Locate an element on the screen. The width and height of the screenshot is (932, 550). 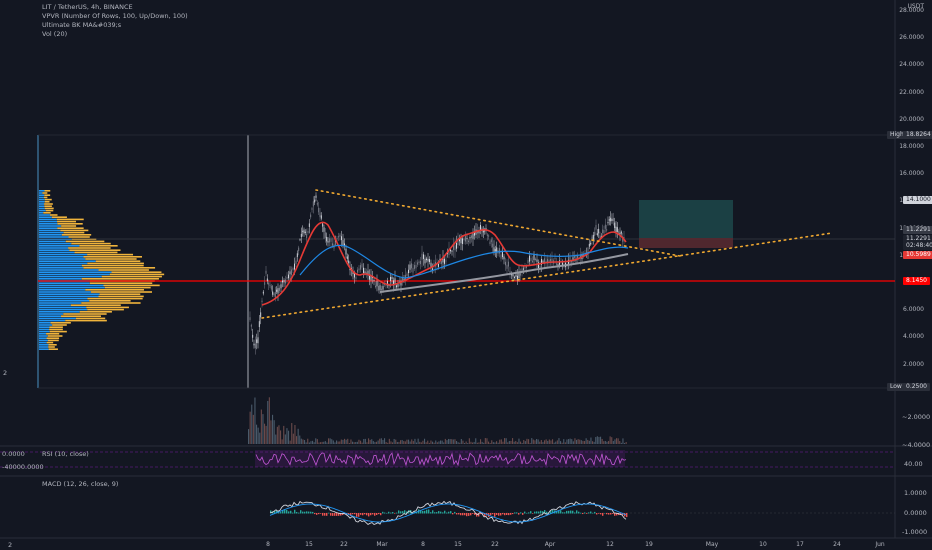
indicator-volume: Vol (20) is located at coordinates (55, 34).